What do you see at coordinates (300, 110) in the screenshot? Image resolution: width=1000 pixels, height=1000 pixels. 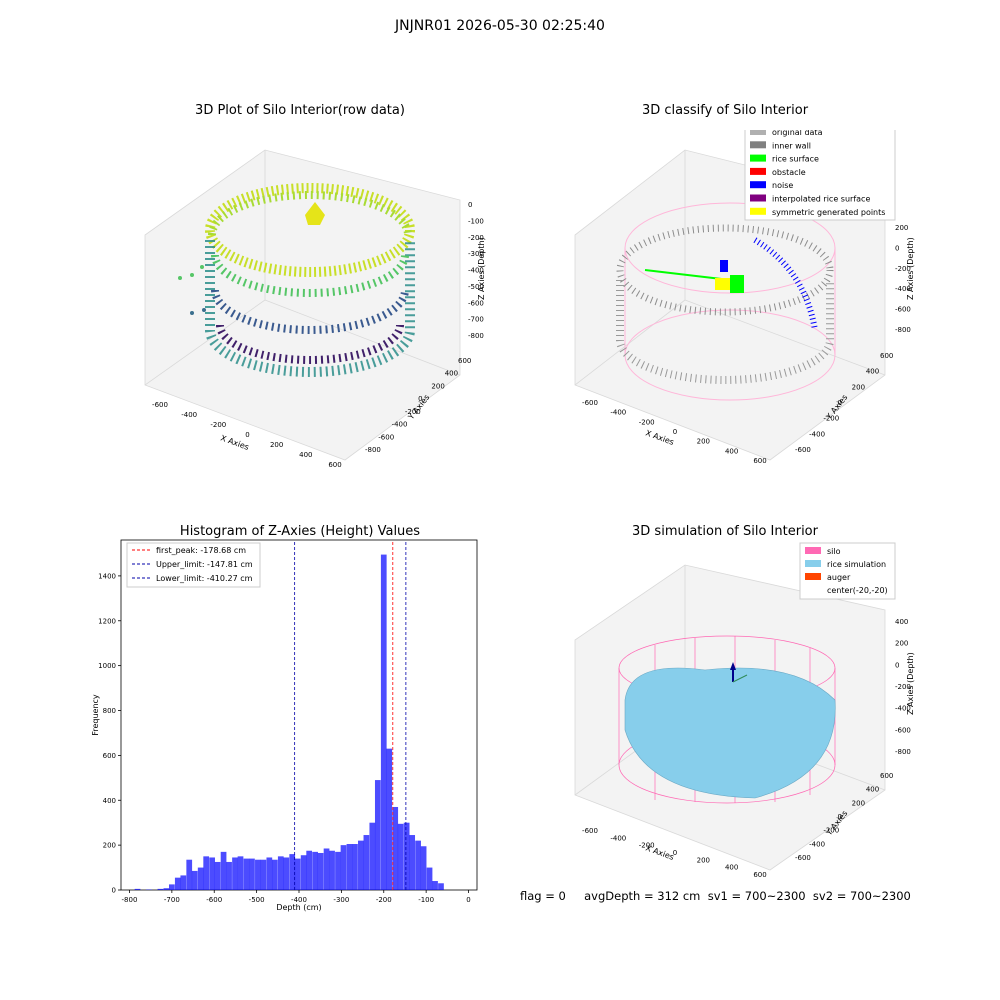 I see `raw-plot-title: 3D Plot of Silo Interior(row data)` at bounding box center [300, 110].